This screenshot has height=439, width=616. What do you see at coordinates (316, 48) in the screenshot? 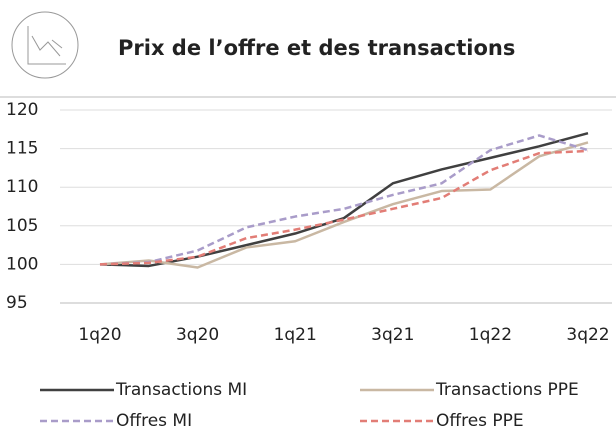
I see `chart-title: Prix de l’offre et des transactions` at bounding box center [316, 48].